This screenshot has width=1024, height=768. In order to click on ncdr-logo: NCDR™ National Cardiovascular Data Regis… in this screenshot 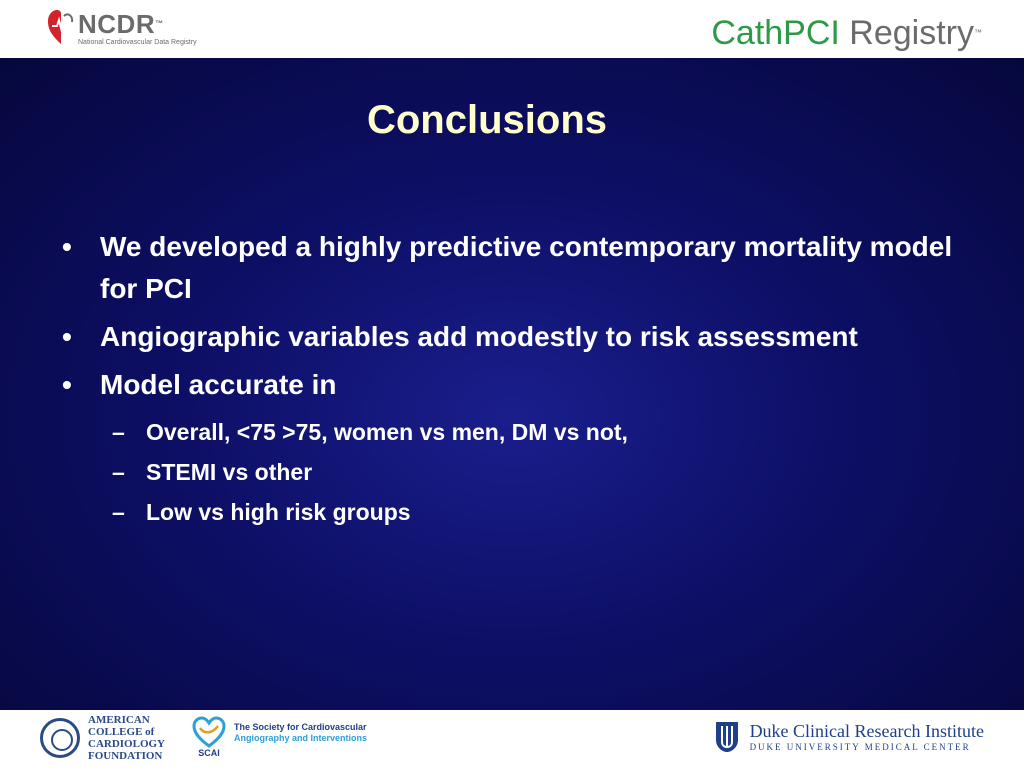, I will do `click(122, 28)`.